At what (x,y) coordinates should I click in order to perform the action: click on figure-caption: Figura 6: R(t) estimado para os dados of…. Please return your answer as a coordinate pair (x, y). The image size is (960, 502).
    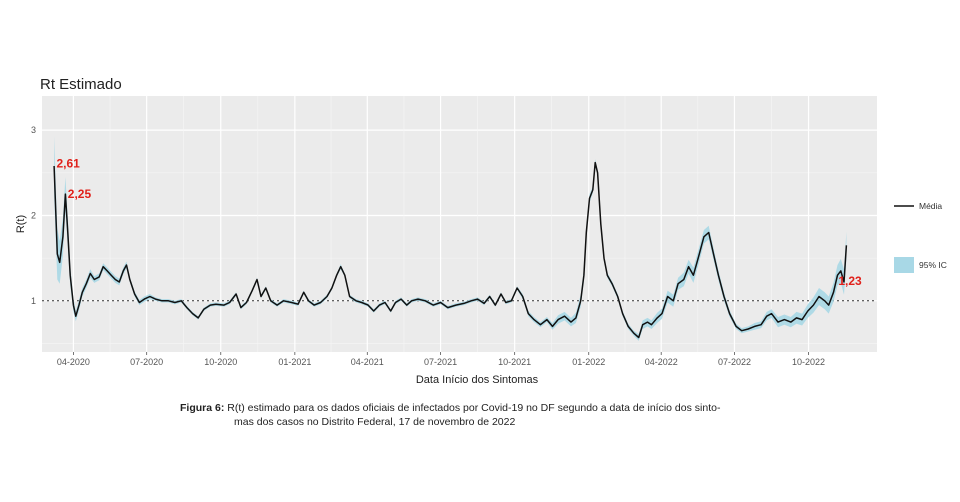
    Looking at the image, I should click on (500, 415).